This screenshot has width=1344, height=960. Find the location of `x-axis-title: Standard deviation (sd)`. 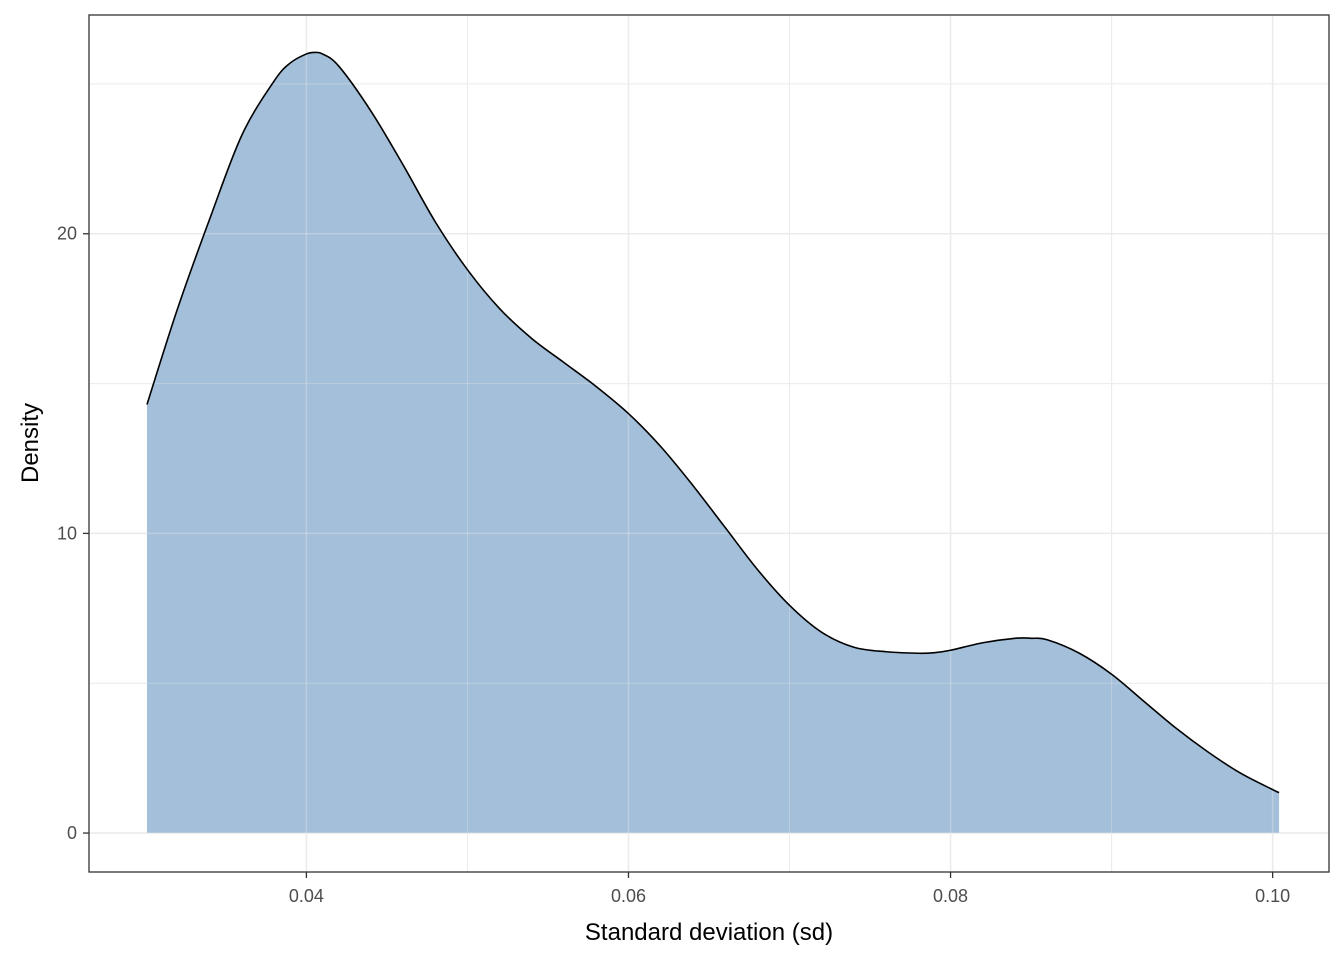

x-axis-title: Standard deviation (sd) is located at coordinates (709, 932).